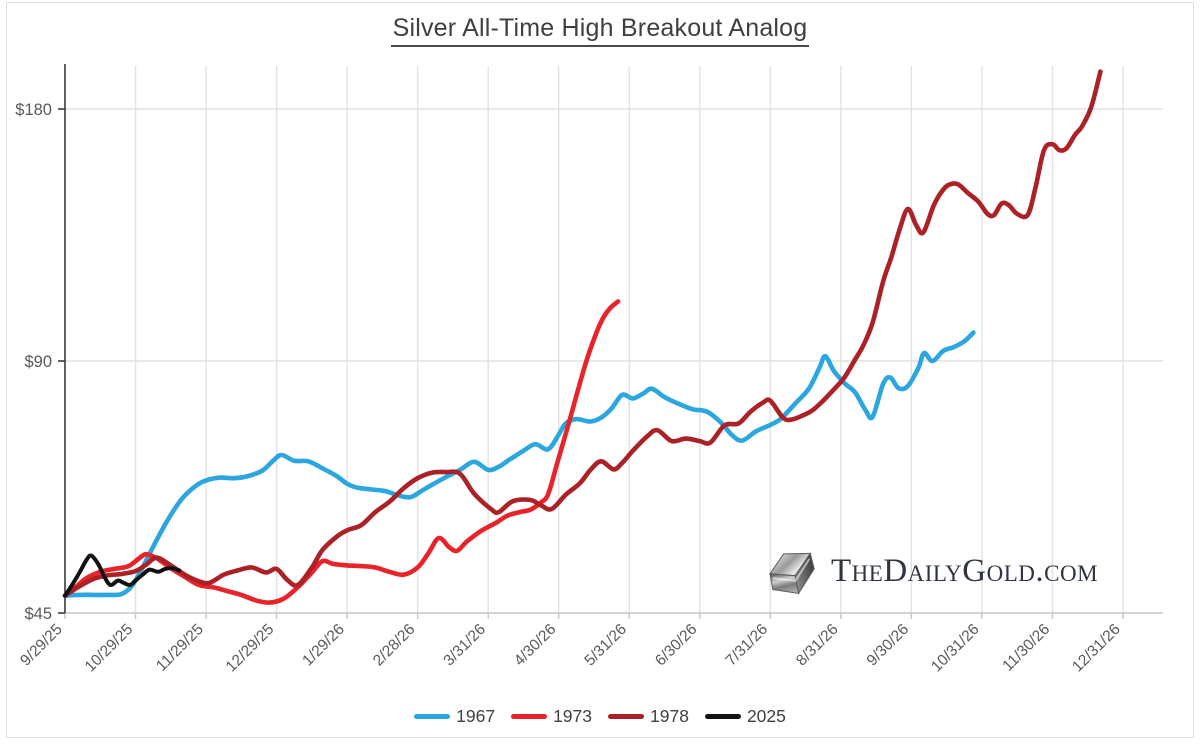  Describe the element at coordinates (792, 573) in the screenshot. I see `silver-ingot-icon` at that location.